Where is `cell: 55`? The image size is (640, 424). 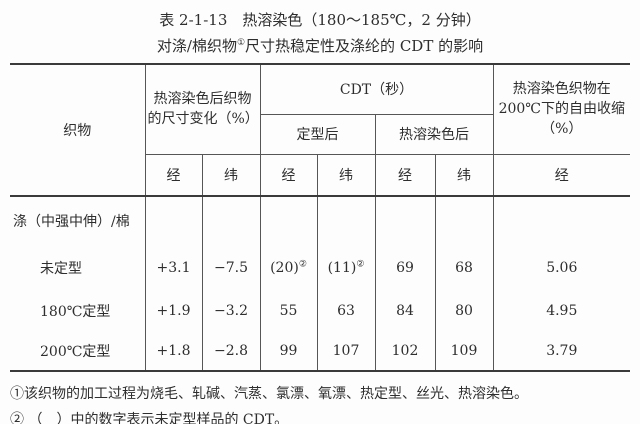 cell: 55 is located at coordinates (288, 311).